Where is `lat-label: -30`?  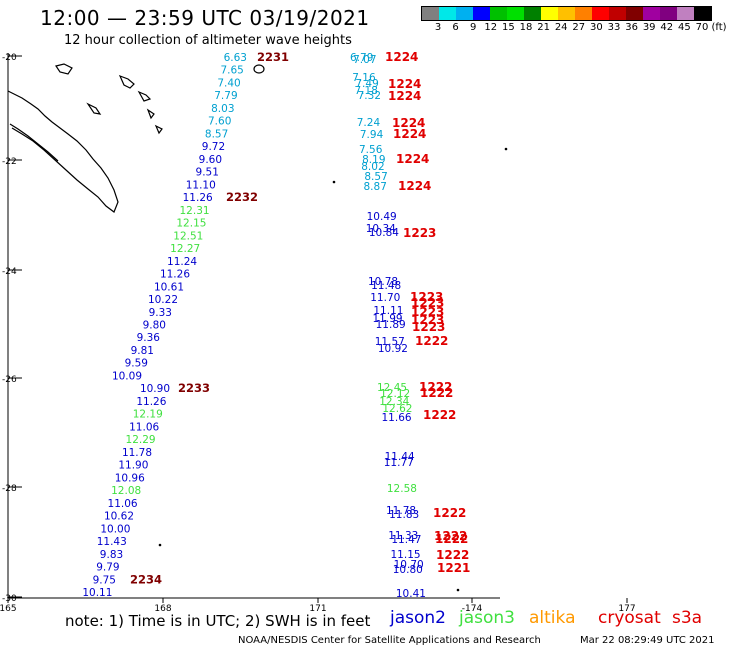
lat-label: -30 is located at coordinates (9, 599).